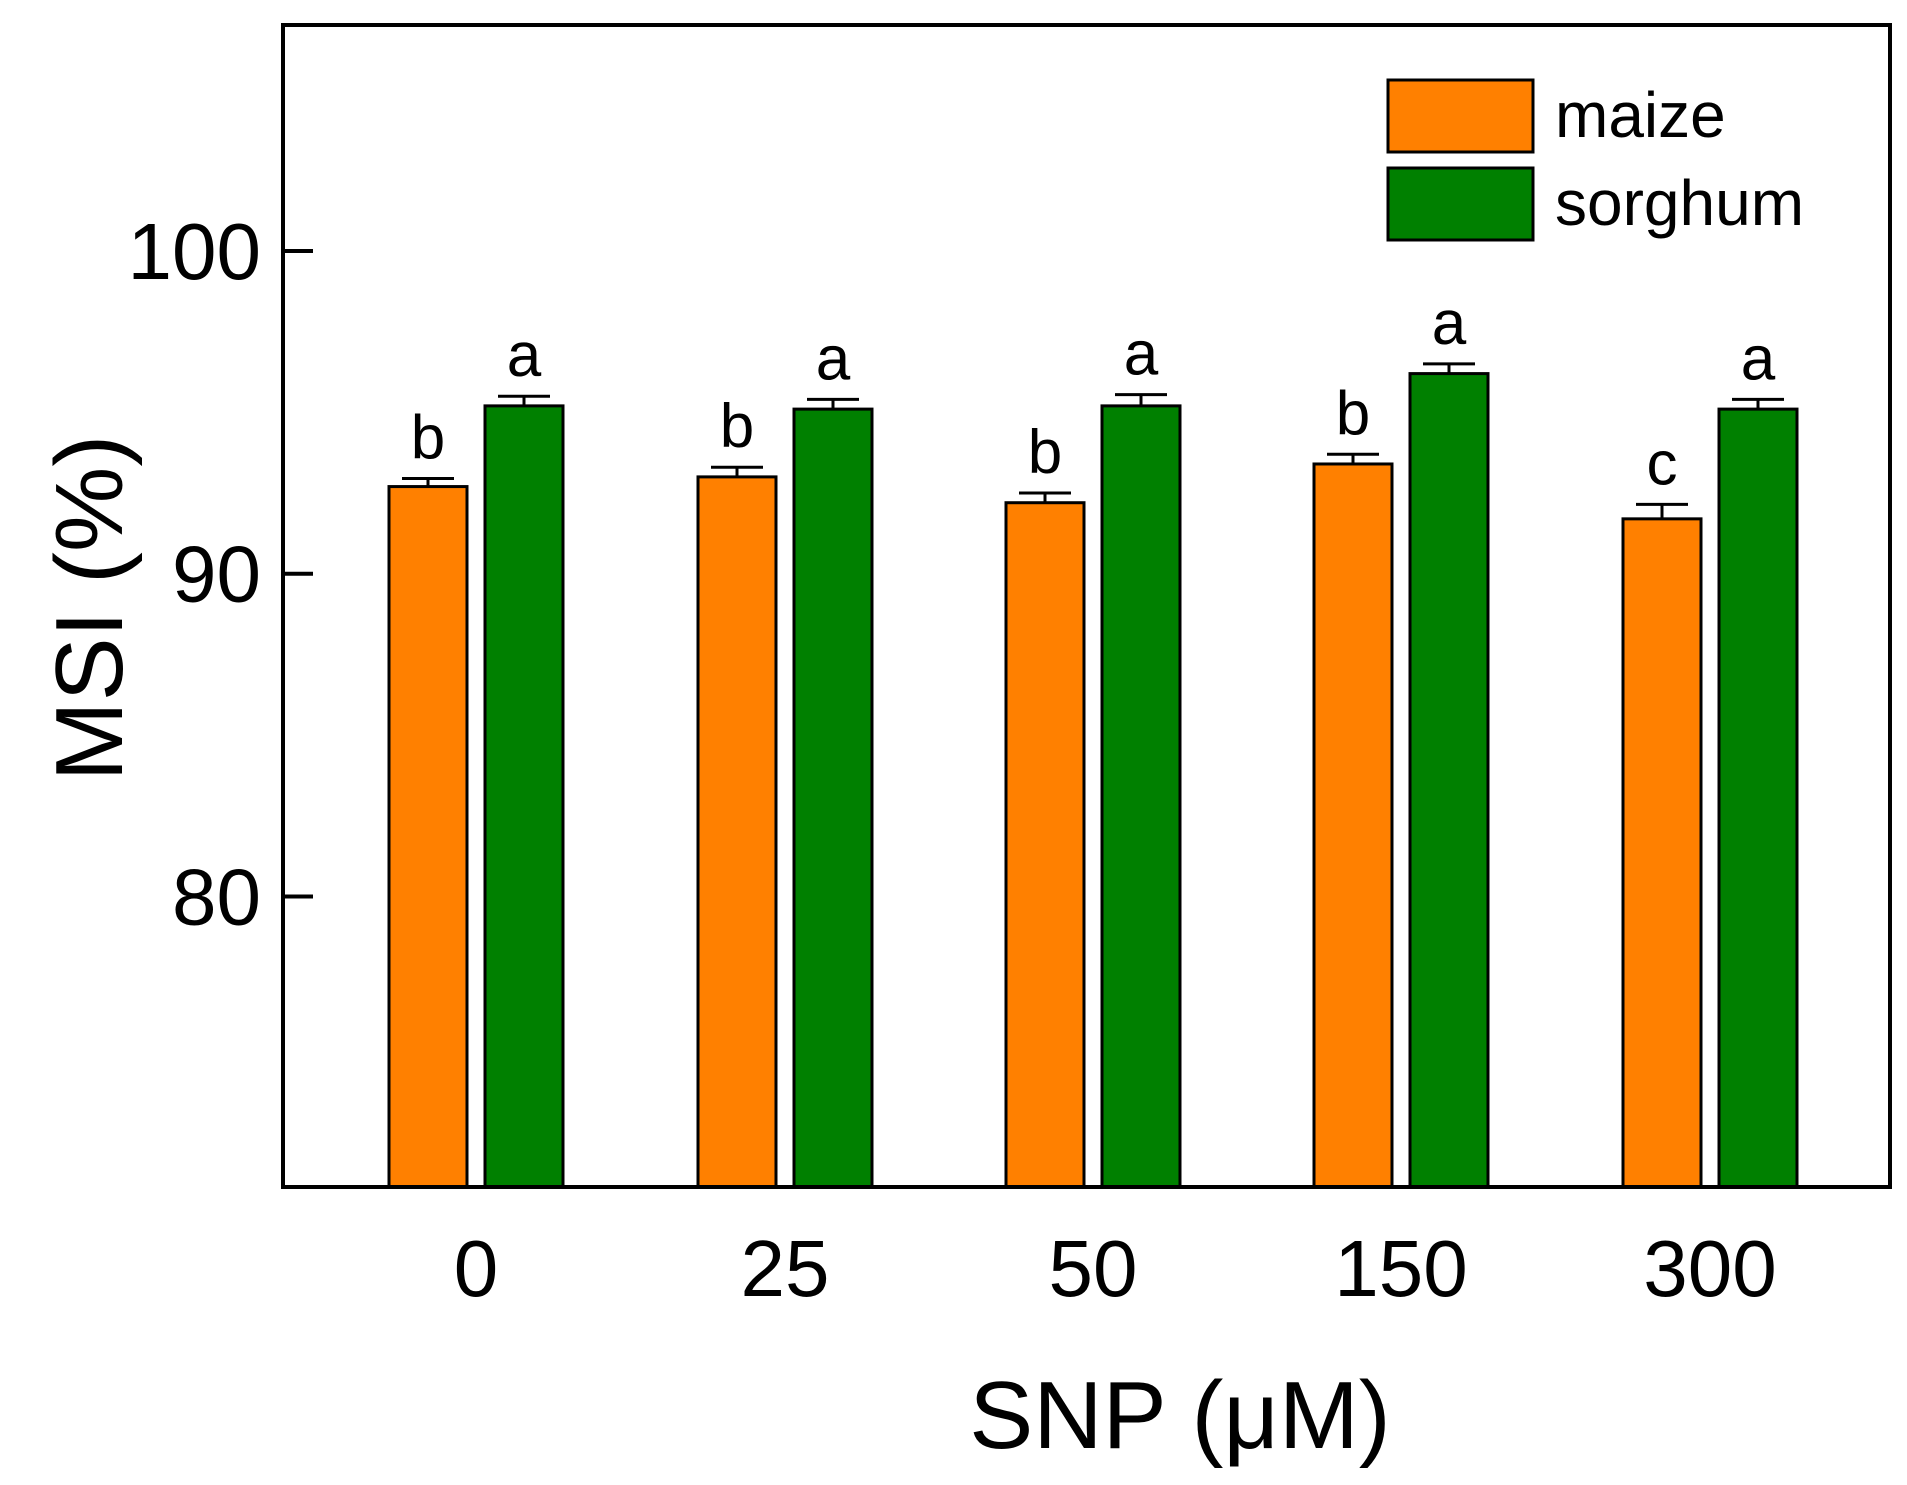 This screenshot has width=1907, height=1485. Describe the element at coordinates (1093, 1268) in the screenshot. I see `x-tick-label: 50` at that location.